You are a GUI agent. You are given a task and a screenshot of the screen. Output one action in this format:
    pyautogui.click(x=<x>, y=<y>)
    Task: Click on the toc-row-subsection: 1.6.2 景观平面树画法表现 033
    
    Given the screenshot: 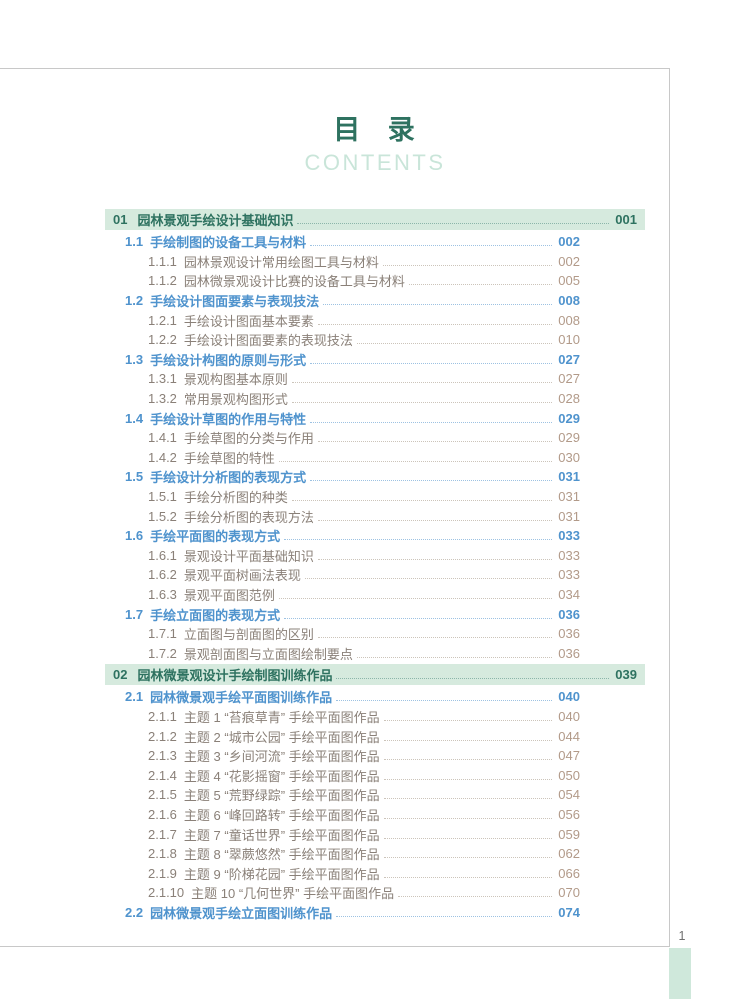 What is the action you would take?
    pyautogui.click(x=342, y=575)
    